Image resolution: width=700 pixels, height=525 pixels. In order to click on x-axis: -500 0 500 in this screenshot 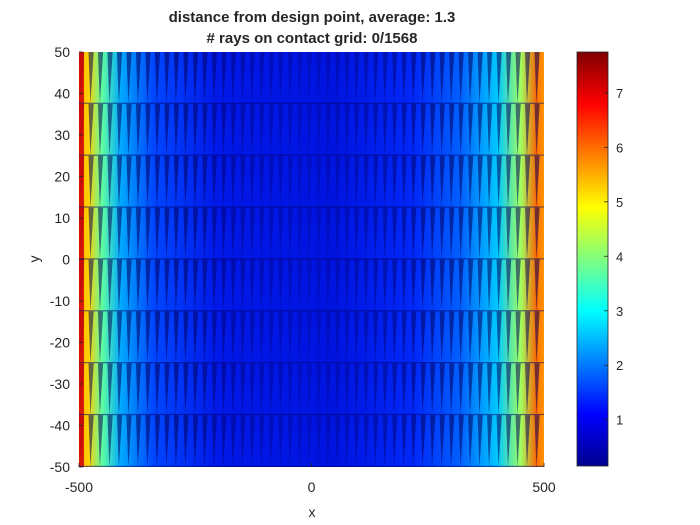, I will do `click(310, 479)`.